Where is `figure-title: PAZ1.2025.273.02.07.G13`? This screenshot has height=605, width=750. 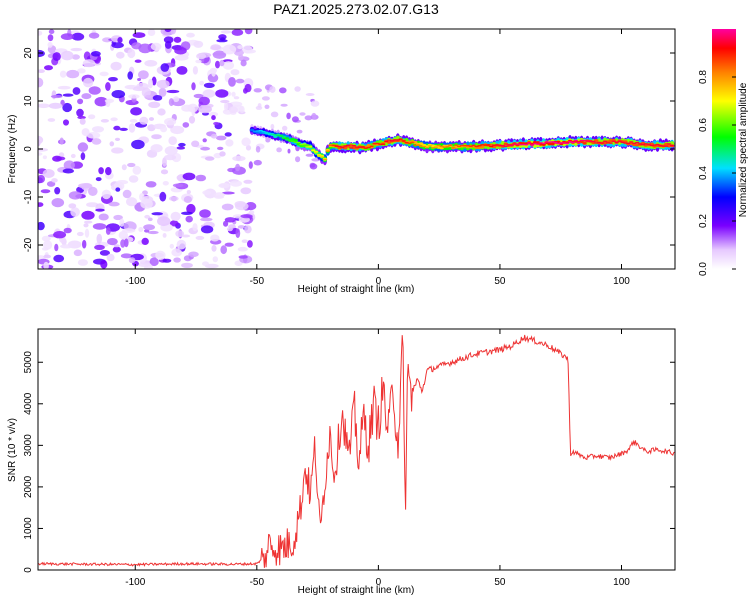 figure-title: PAZ1.2025.273.02.07.G13 is located at coordinates (356, 9).